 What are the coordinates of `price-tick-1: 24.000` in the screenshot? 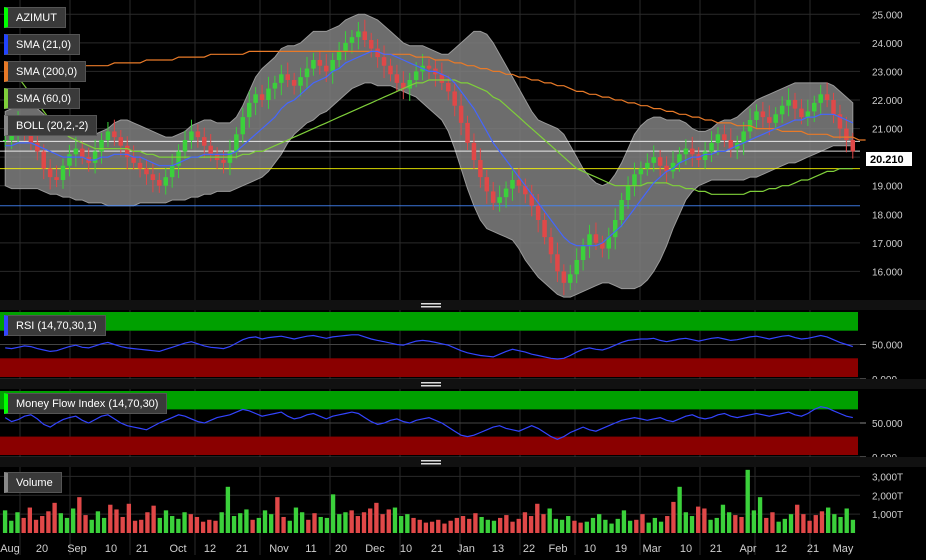 It's located at (887, 44).